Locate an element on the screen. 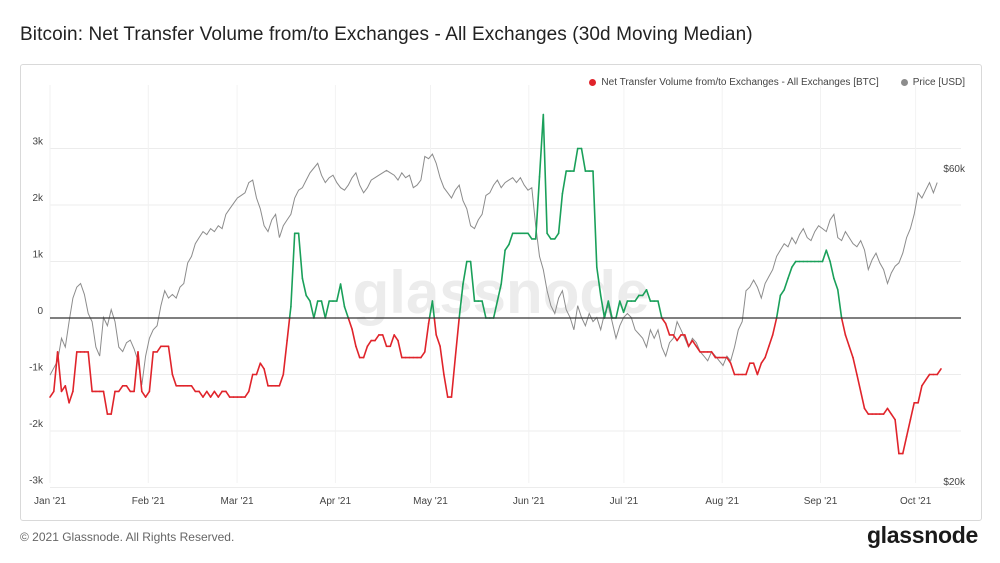  y-left-tick-label: 0 is located at coordinates (40, 311).